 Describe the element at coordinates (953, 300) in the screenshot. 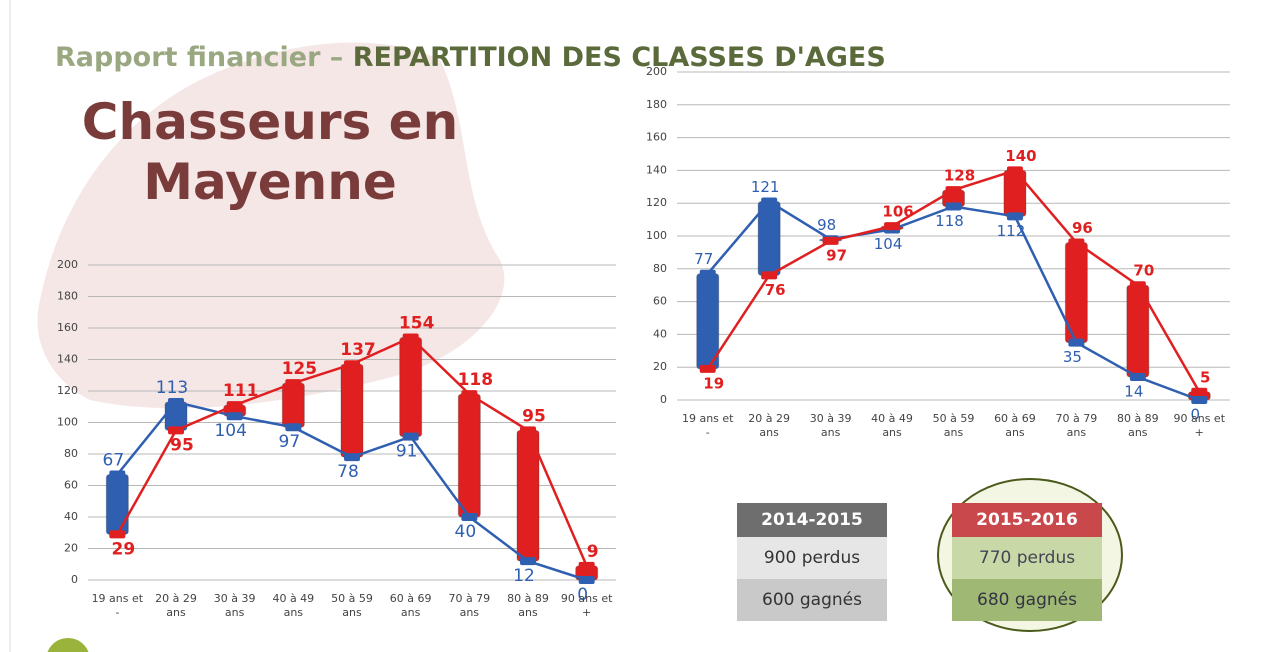

I see `series-line` at that location.